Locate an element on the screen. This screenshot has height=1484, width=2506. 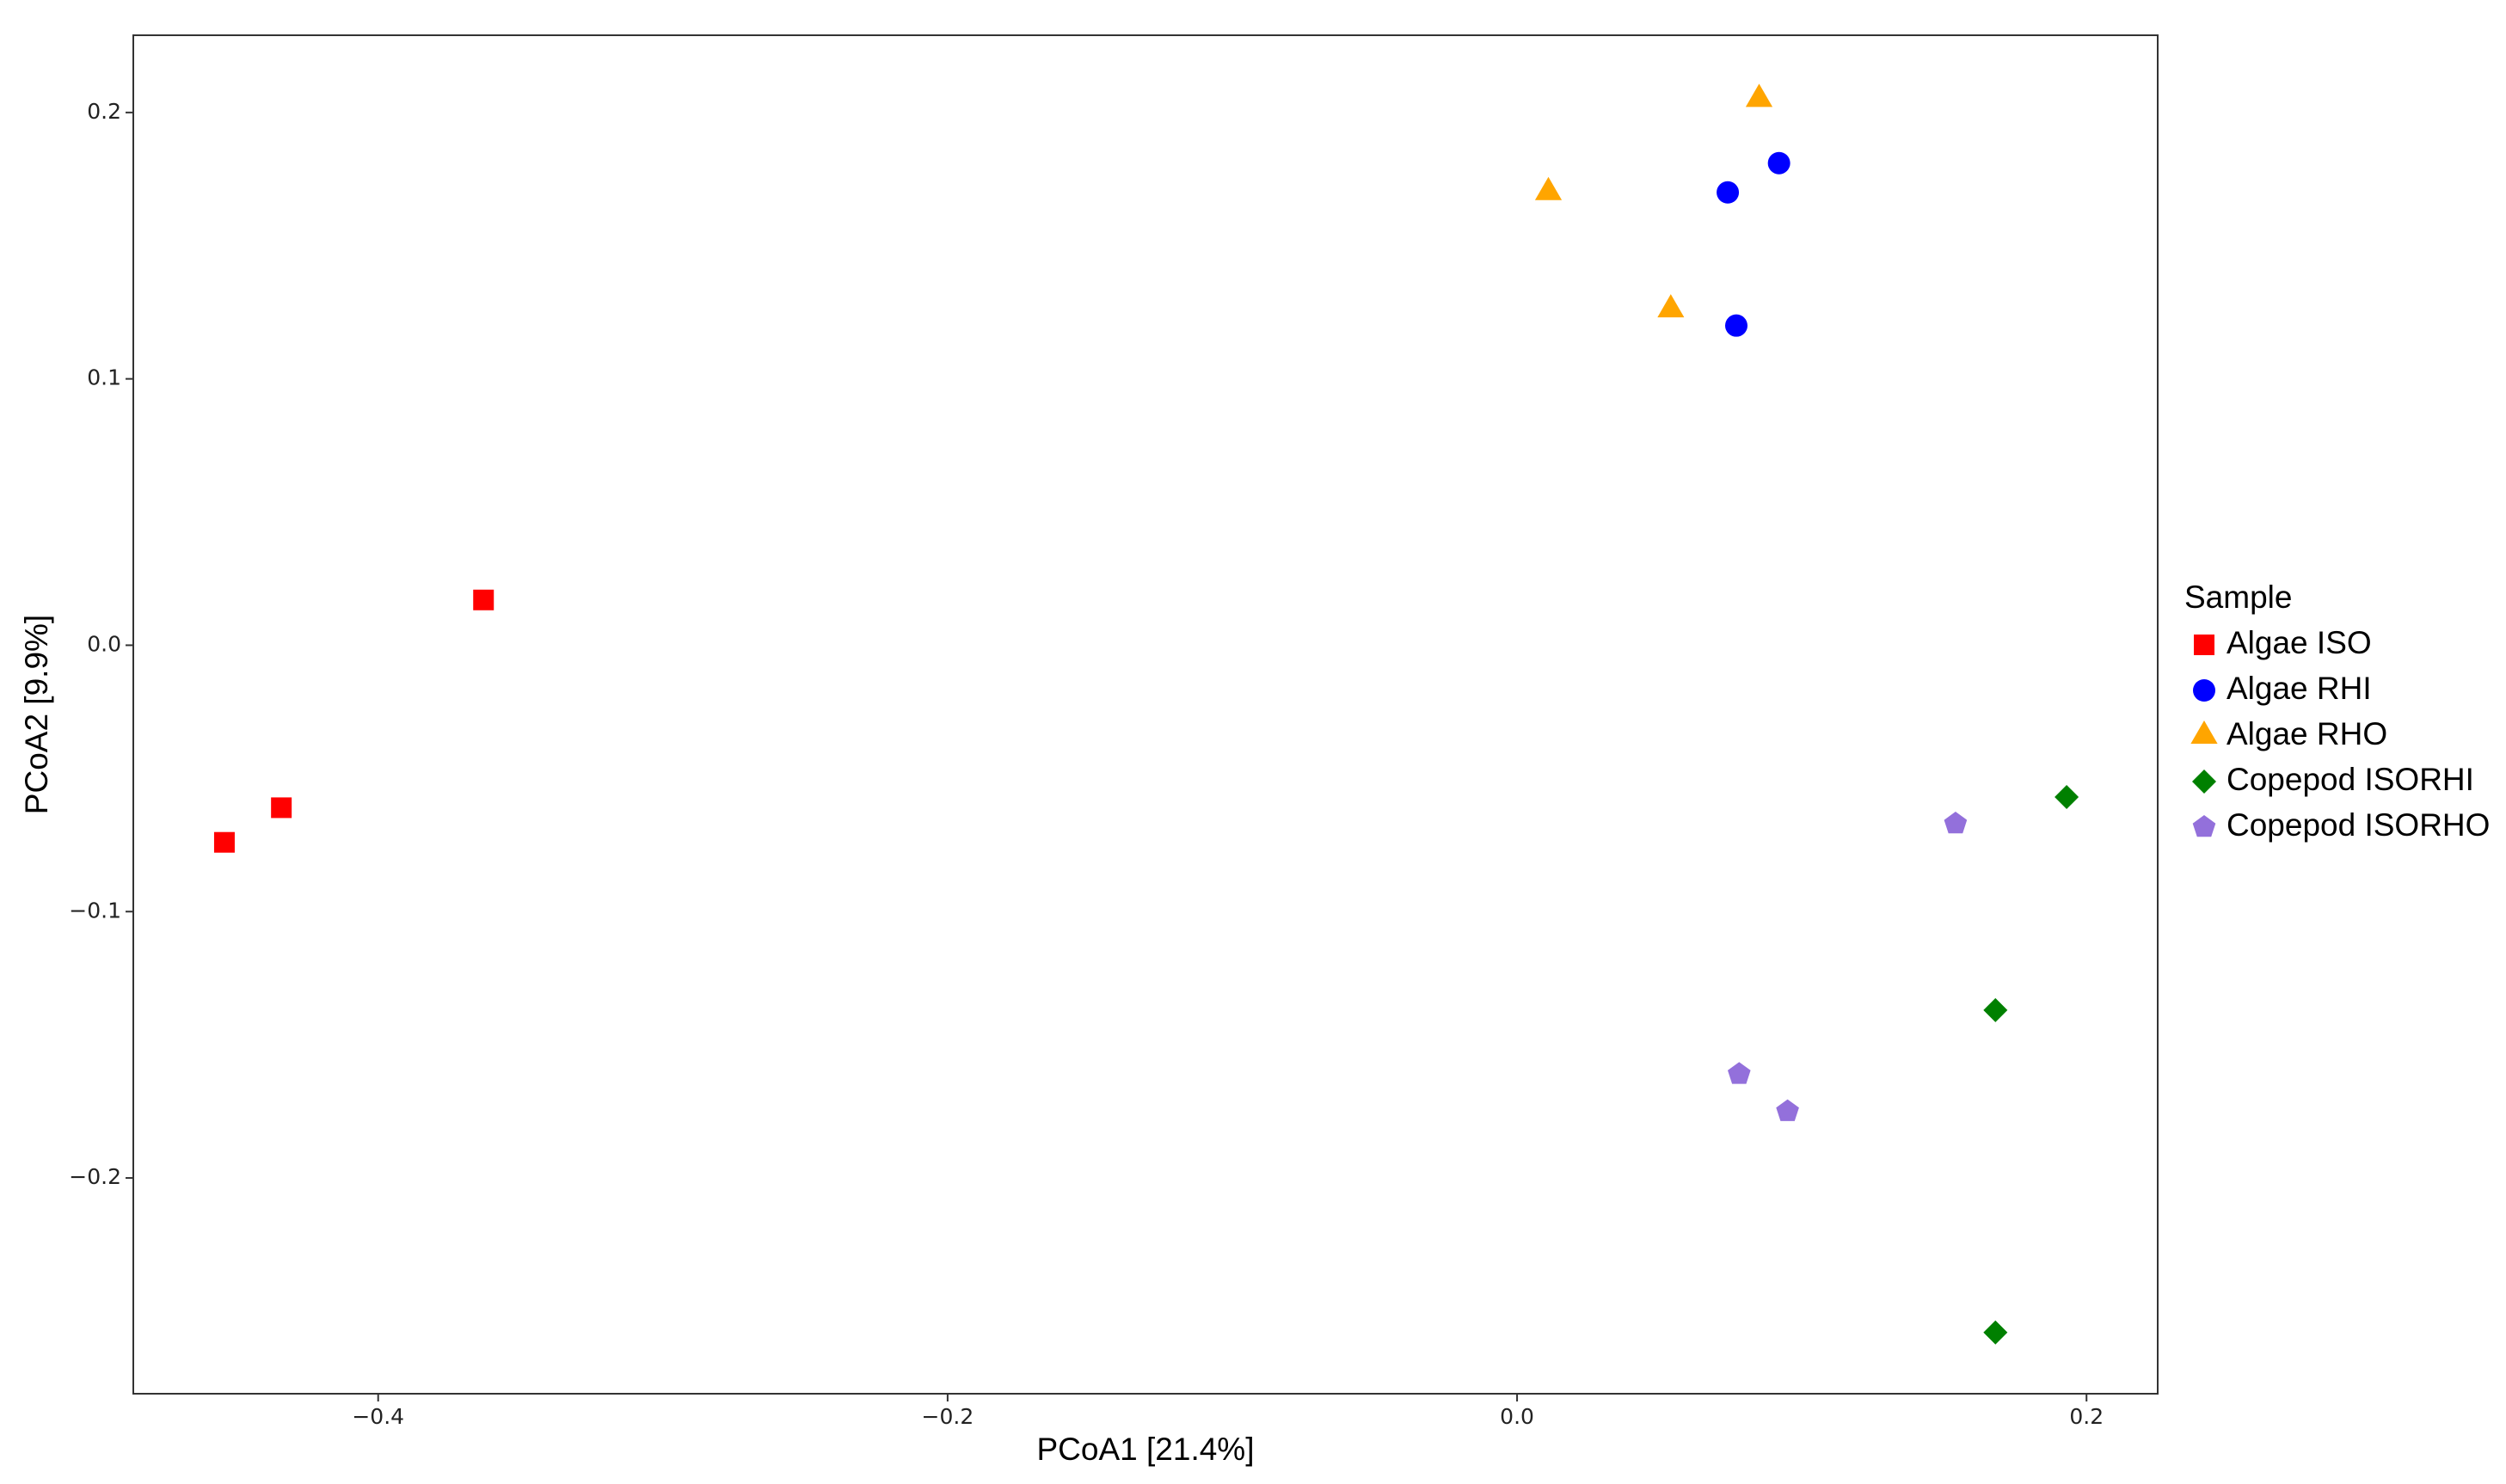
y-tick-label: 0.0 is located at coordinates (104, 643).